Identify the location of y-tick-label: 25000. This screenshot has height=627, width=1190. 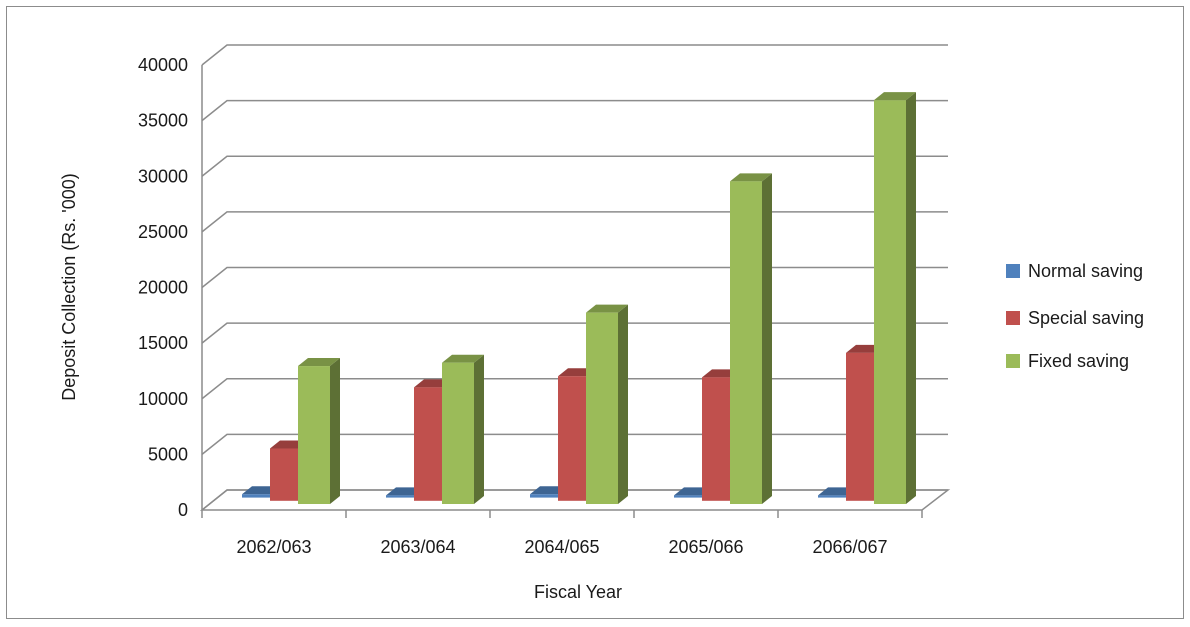
(163, 232).